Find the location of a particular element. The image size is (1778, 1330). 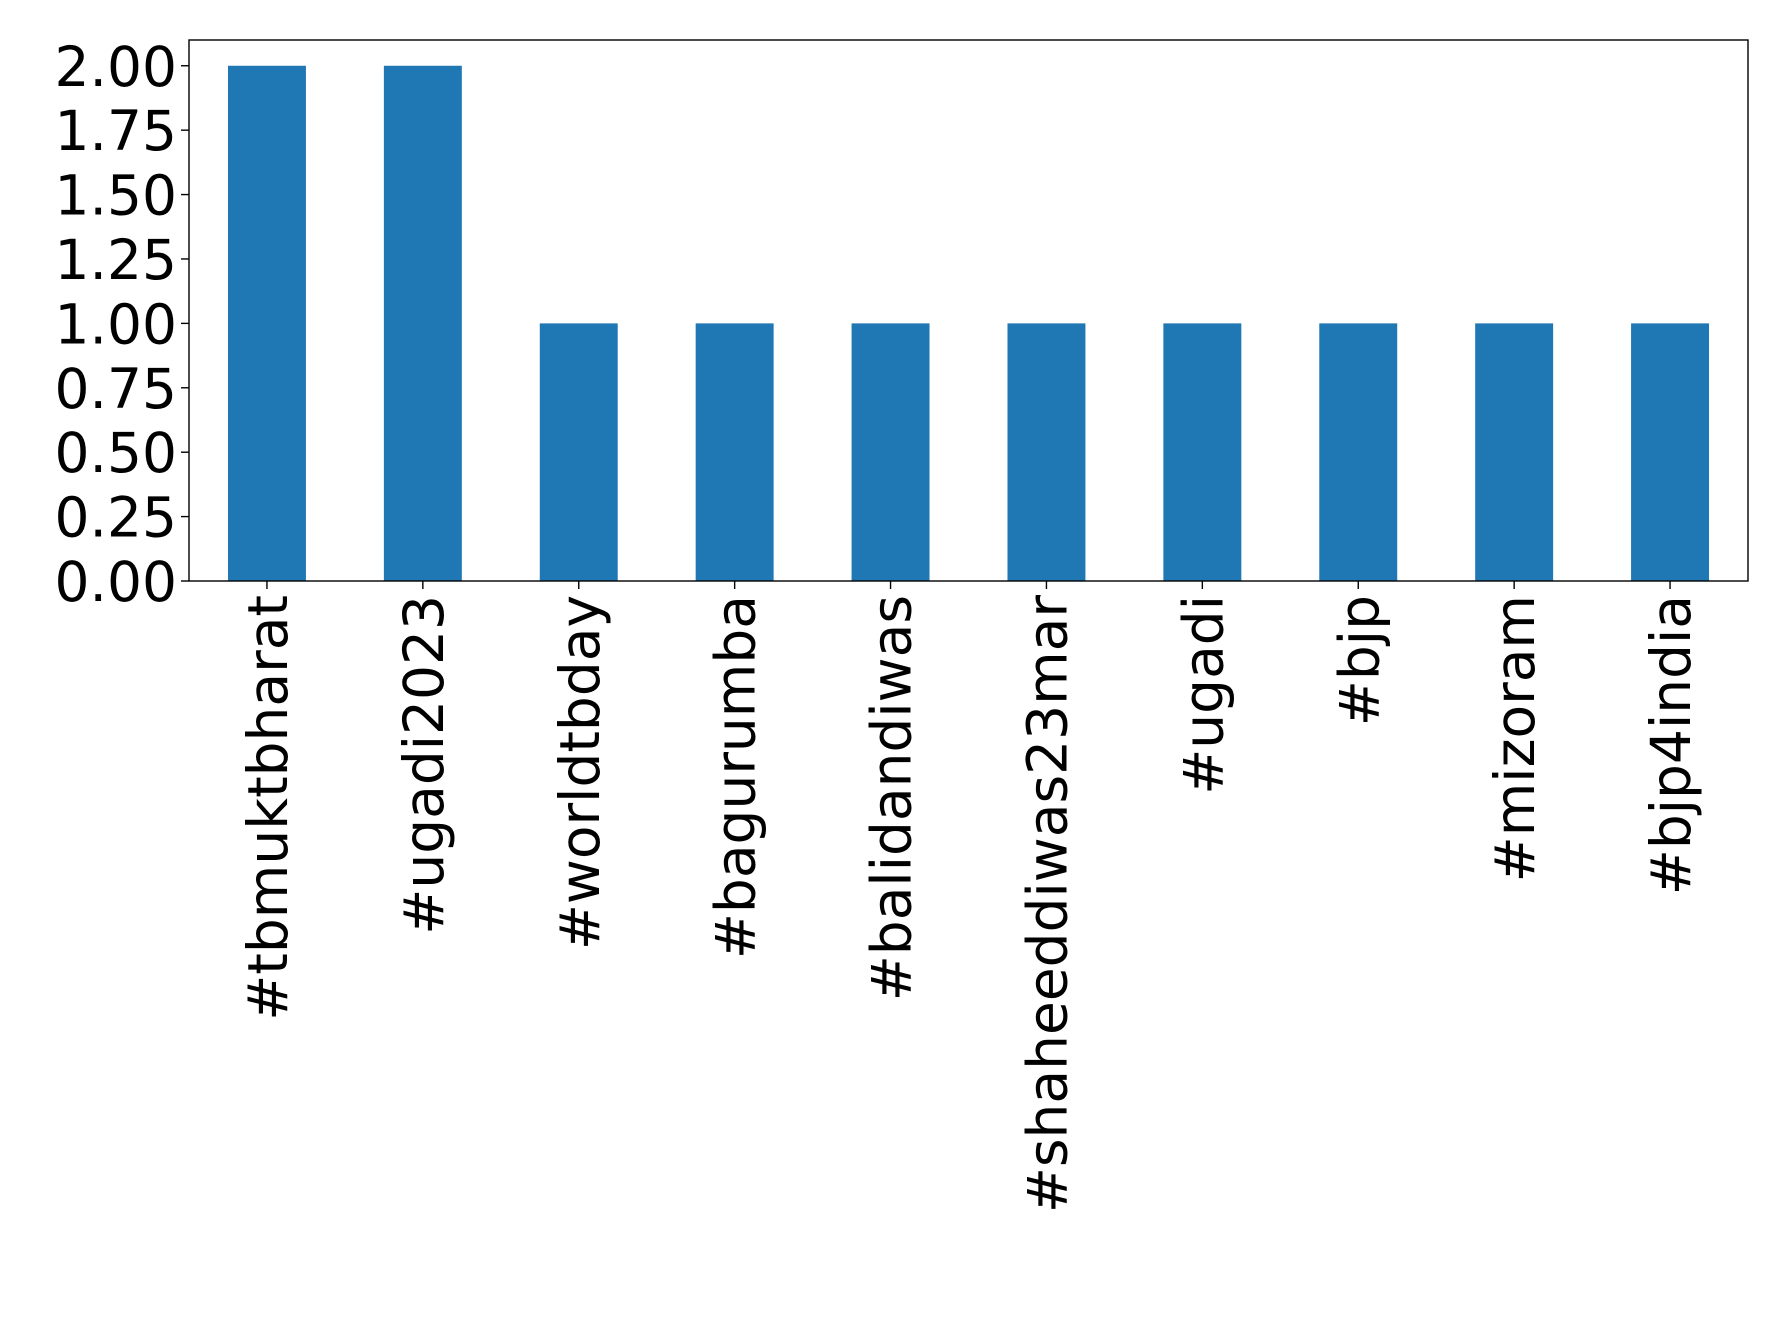

y-tick-label: 2.00 is located at coordinates (116, 67).